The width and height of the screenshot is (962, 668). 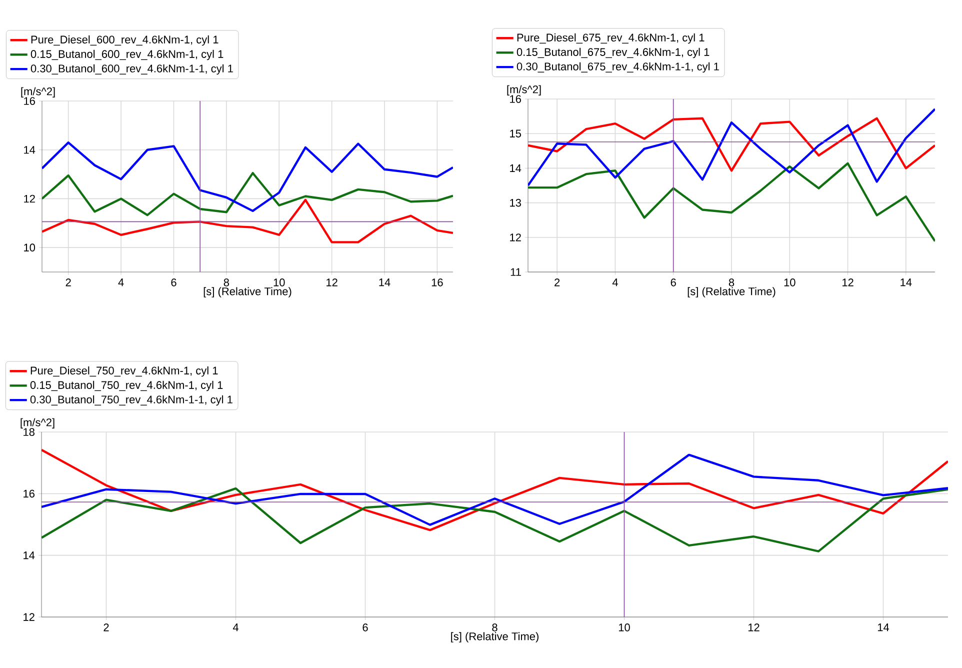 What do you see at coordinates (131, 400) in the screenshot?
I see `legend-label: 0.30_Butanol_750_rev_4.6kNm-1-1, cyl 1` at bounding box center [131, 400].